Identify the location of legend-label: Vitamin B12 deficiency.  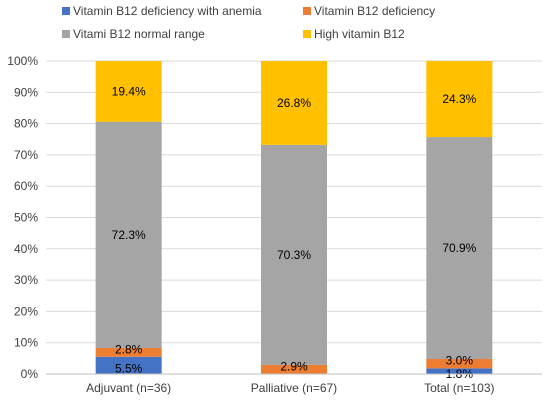
(374, 11).